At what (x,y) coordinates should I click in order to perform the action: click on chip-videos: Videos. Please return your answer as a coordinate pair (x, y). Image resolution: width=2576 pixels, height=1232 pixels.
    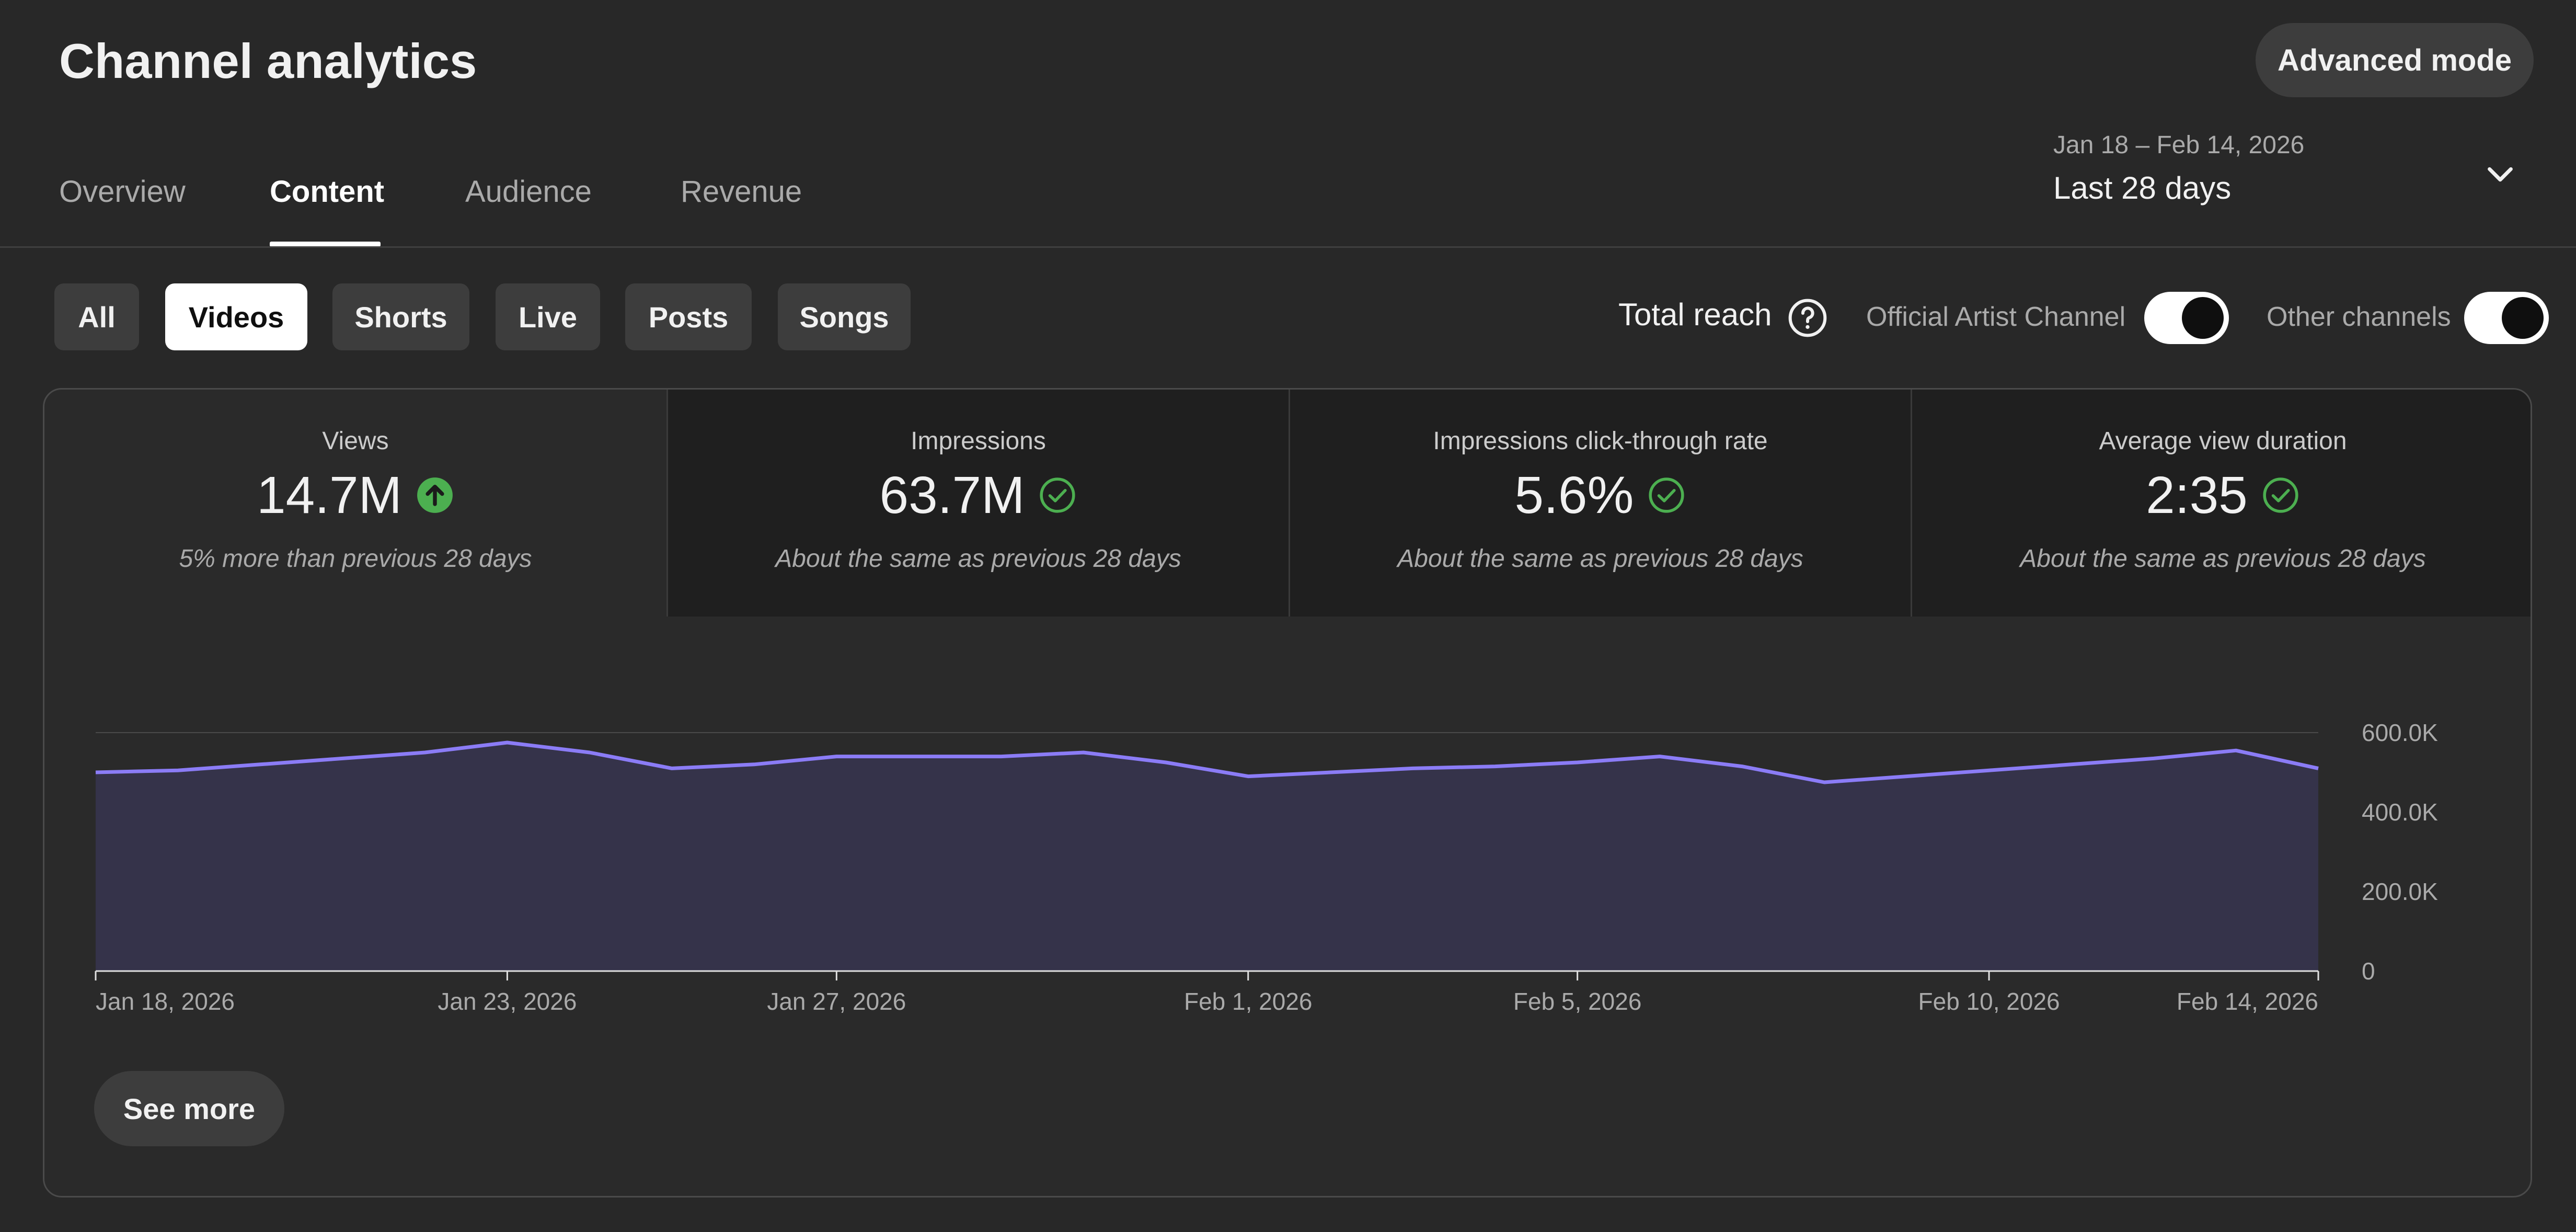
    Looking at the image, I should click on (236, 317).